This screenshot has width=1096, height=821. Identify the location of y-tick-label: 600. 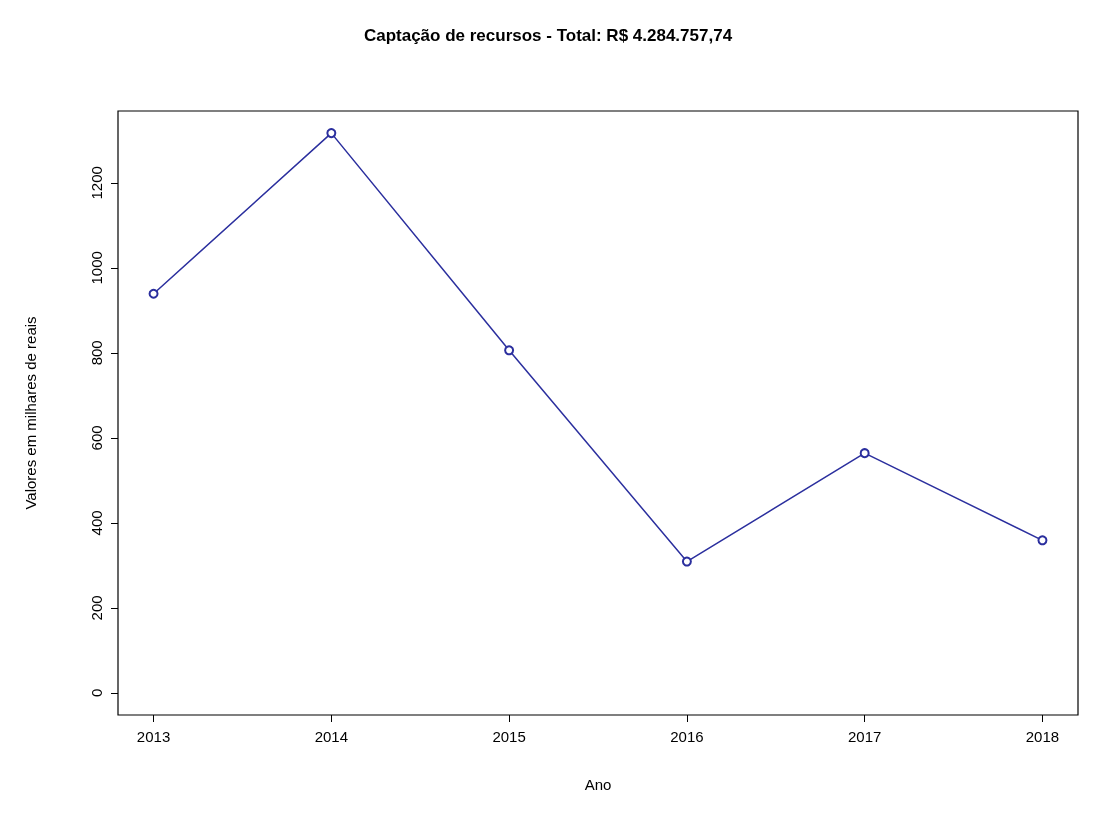
(96, 438).